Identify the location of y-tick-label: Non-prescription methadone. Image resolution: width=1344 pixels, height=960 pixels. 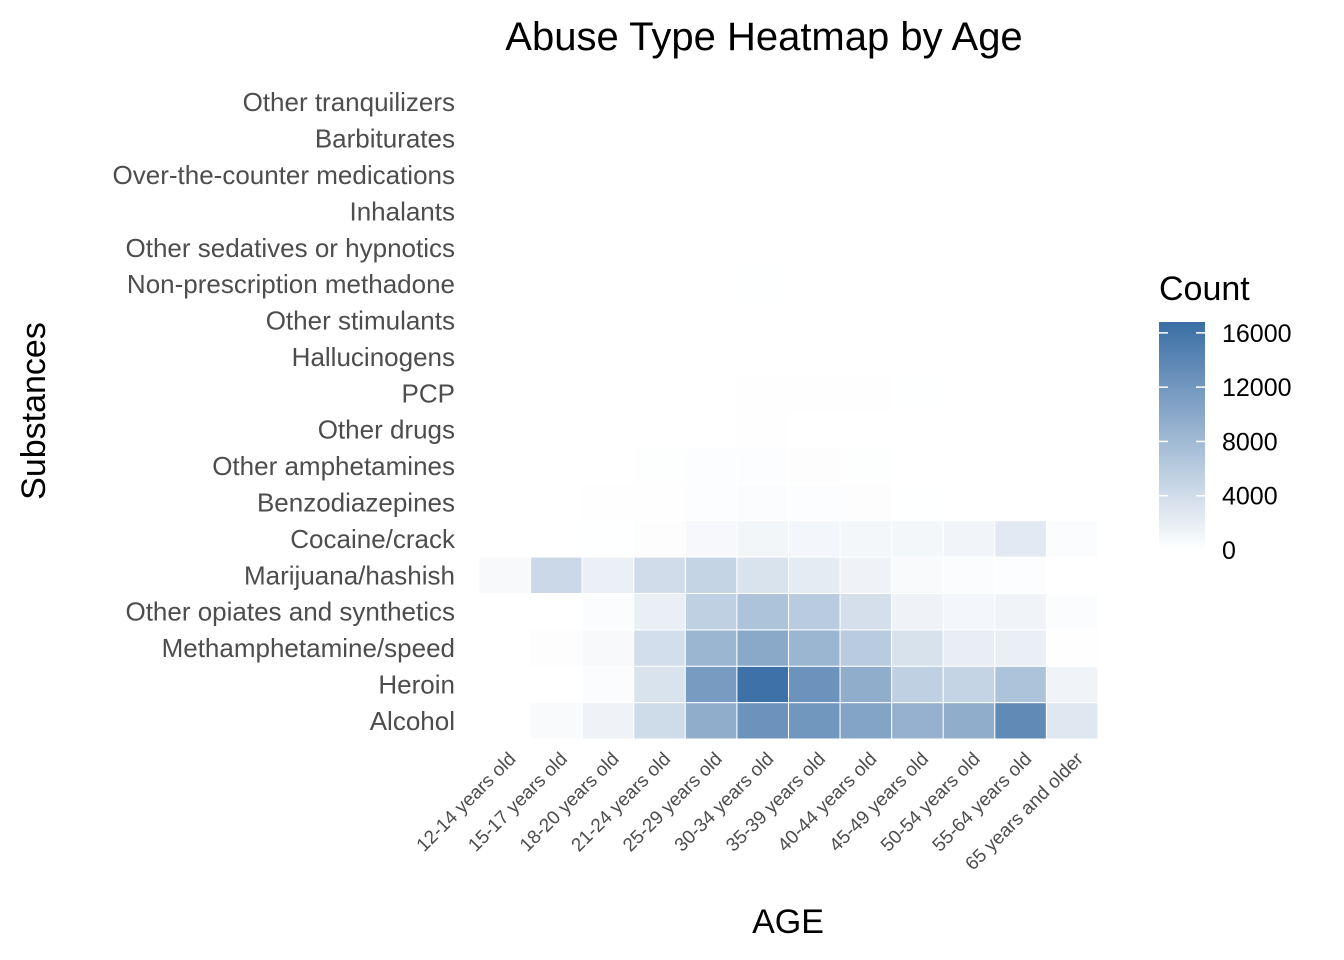
(291, 284).